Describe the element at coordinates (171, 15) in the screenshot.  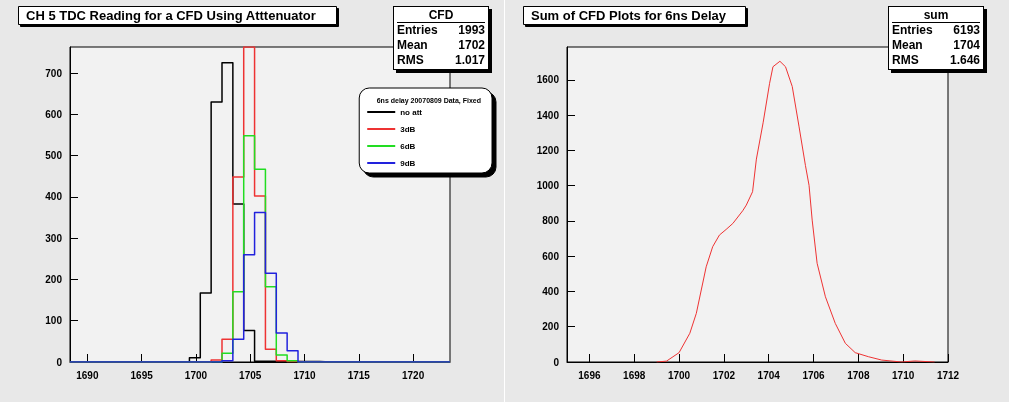
I see `chart-title: CH 5 TDC Reading for a CFD Using Atttenuator` at that location.